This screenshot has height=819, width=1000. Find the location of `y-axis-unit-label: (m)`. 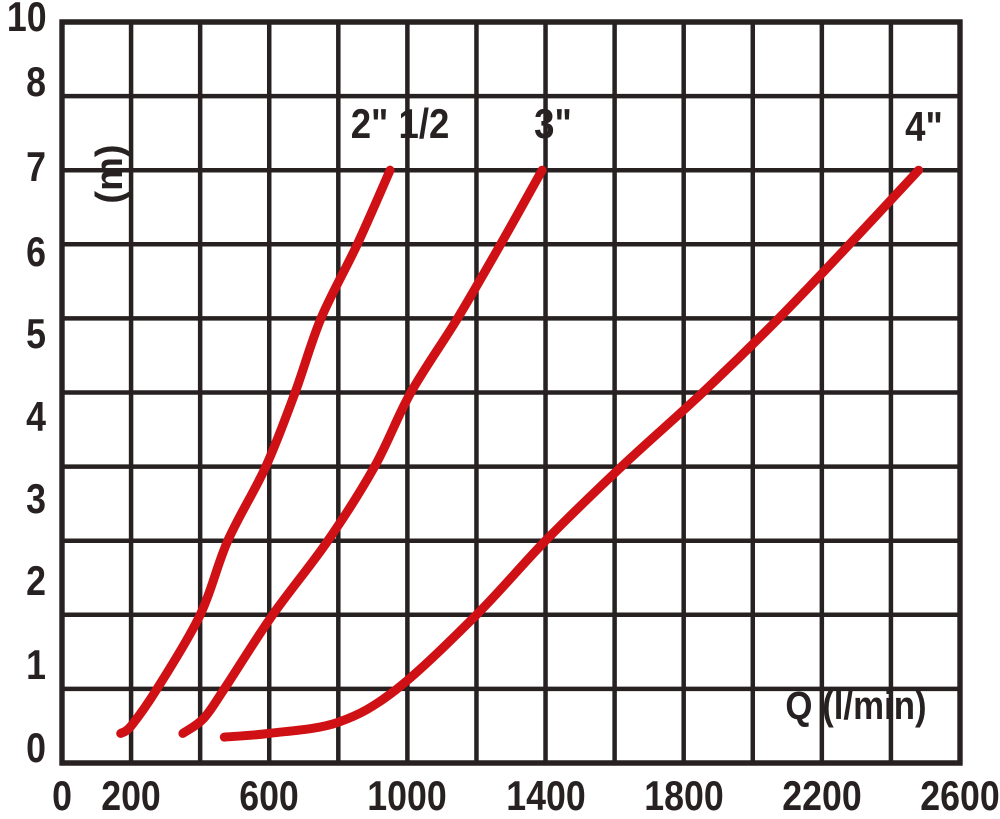

y-axis-unit-label: (m) is located at coordinates (110, 174).